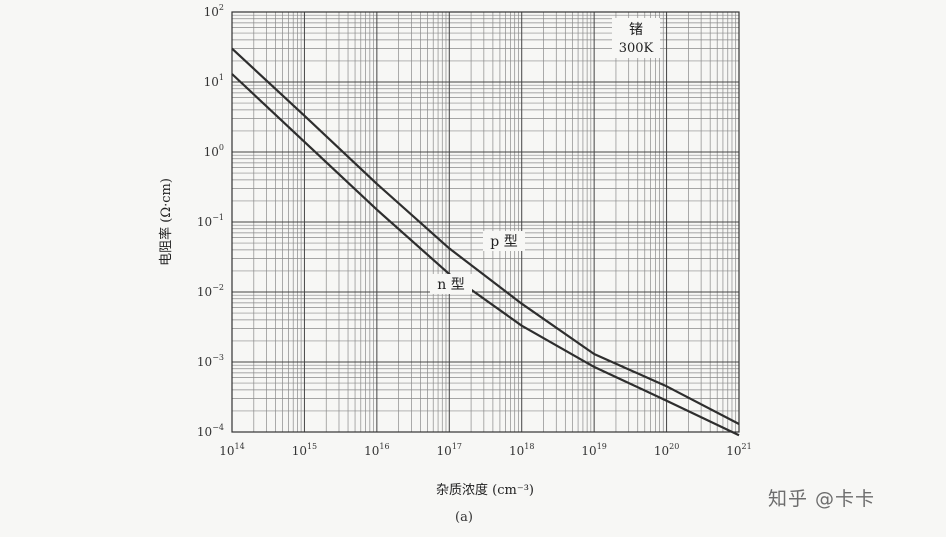 This screenshot has width=946, height=537. I want to click on n-label-bg, so click(451, 284).